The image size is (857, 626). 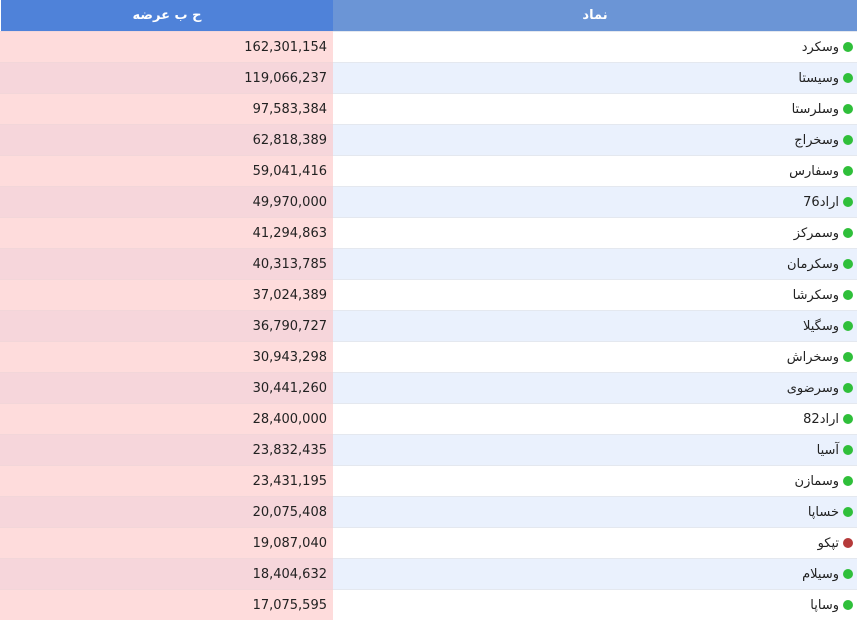 I want to click on symbol-name: وسکرمان, so click(x=813, y=264).